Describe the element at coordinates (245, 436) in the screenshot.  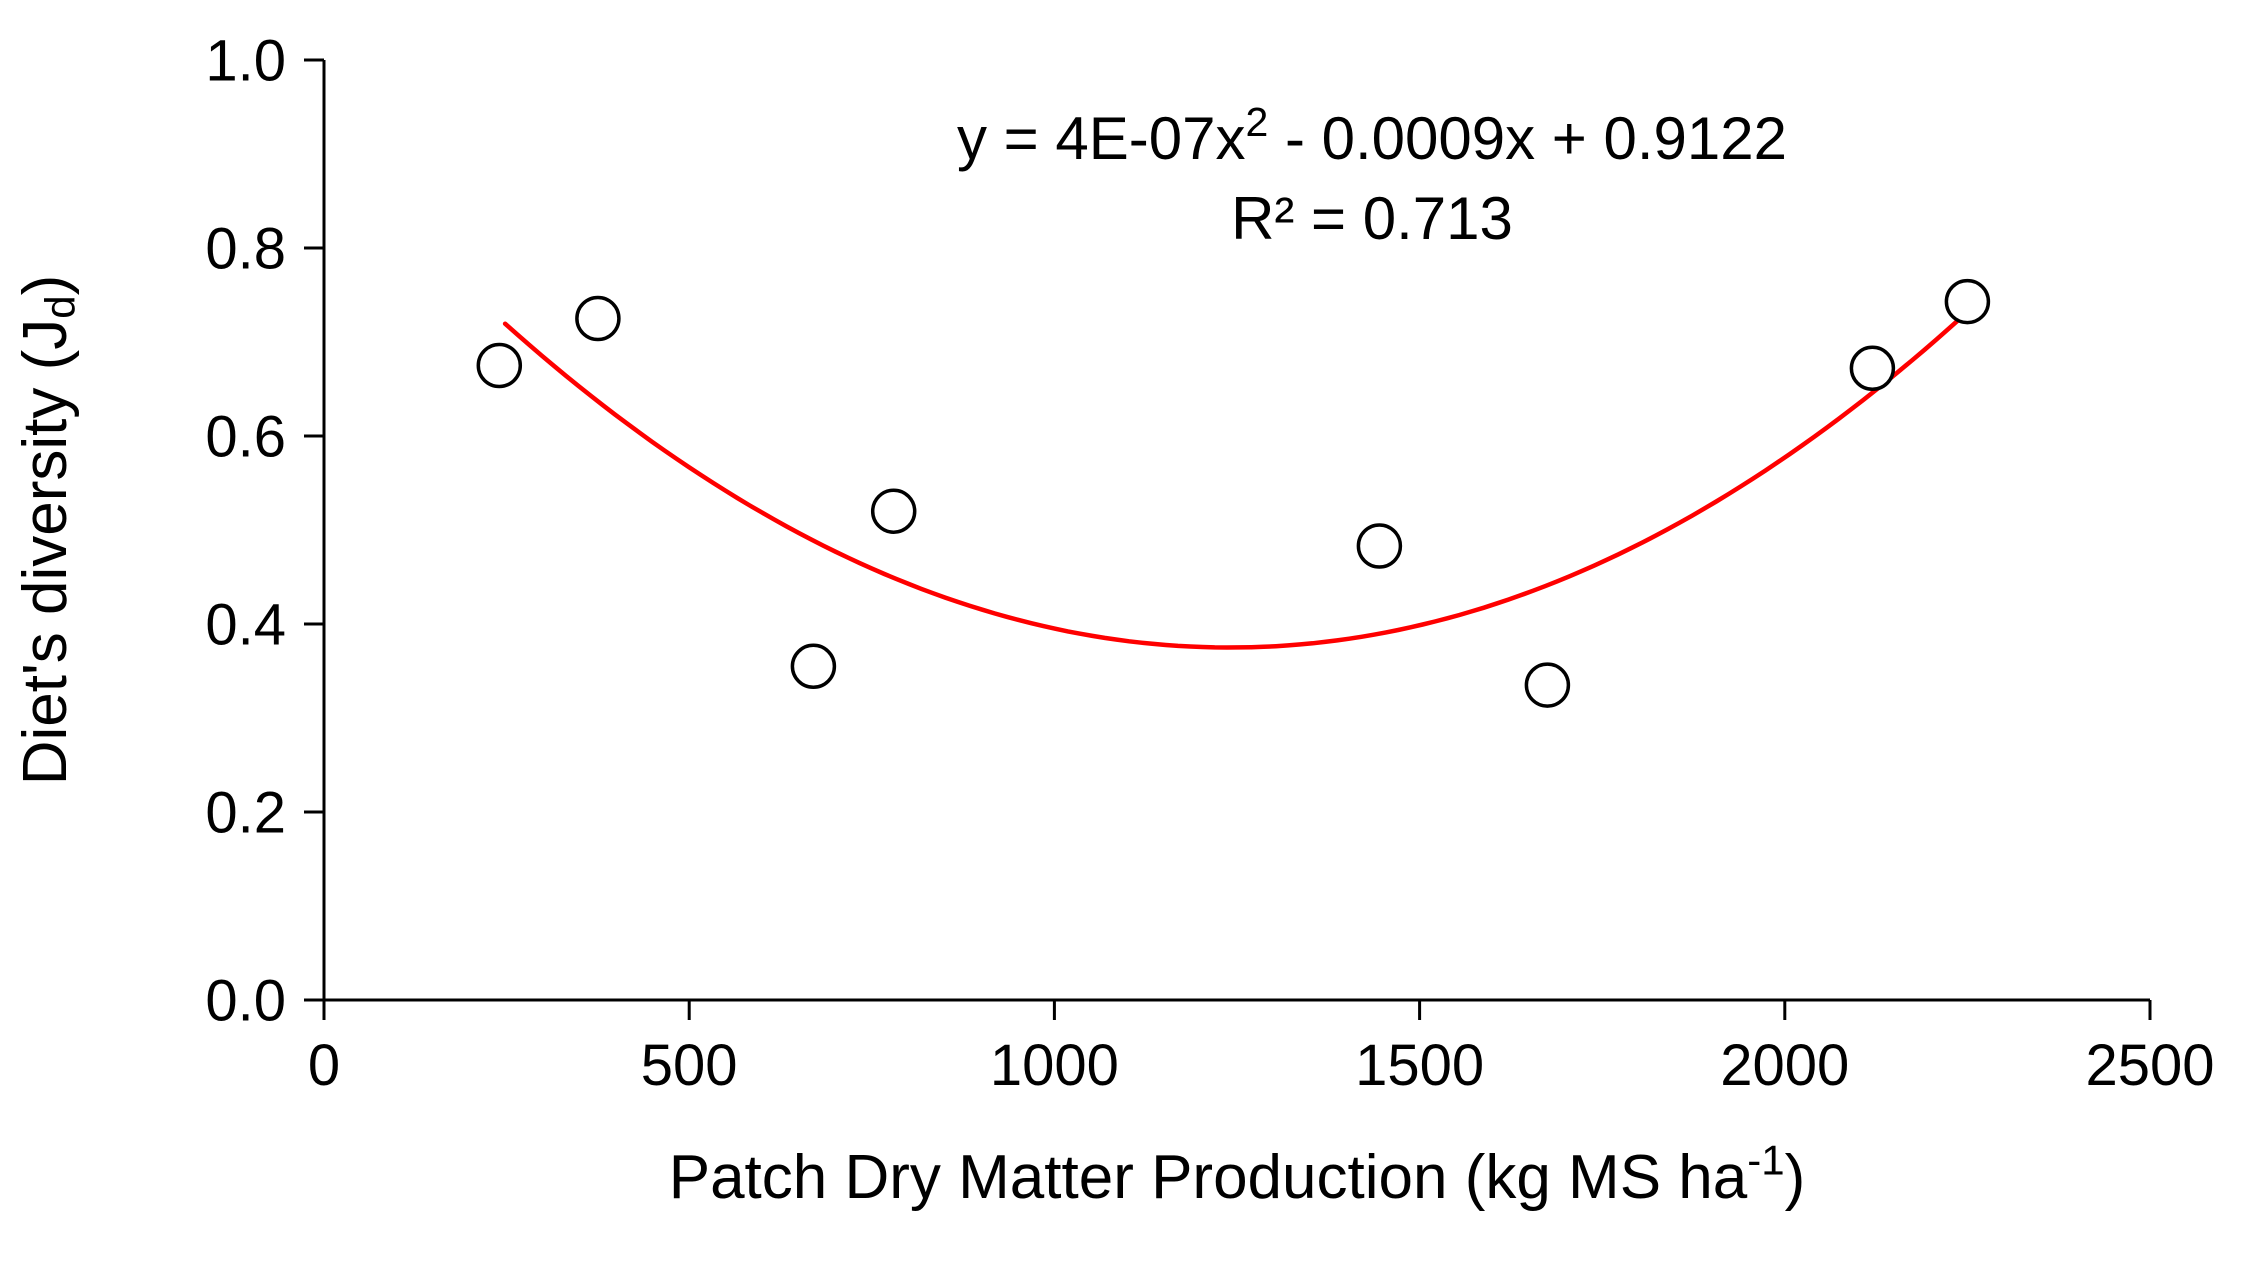
I see `y-tick-label: 0.6` at that location.